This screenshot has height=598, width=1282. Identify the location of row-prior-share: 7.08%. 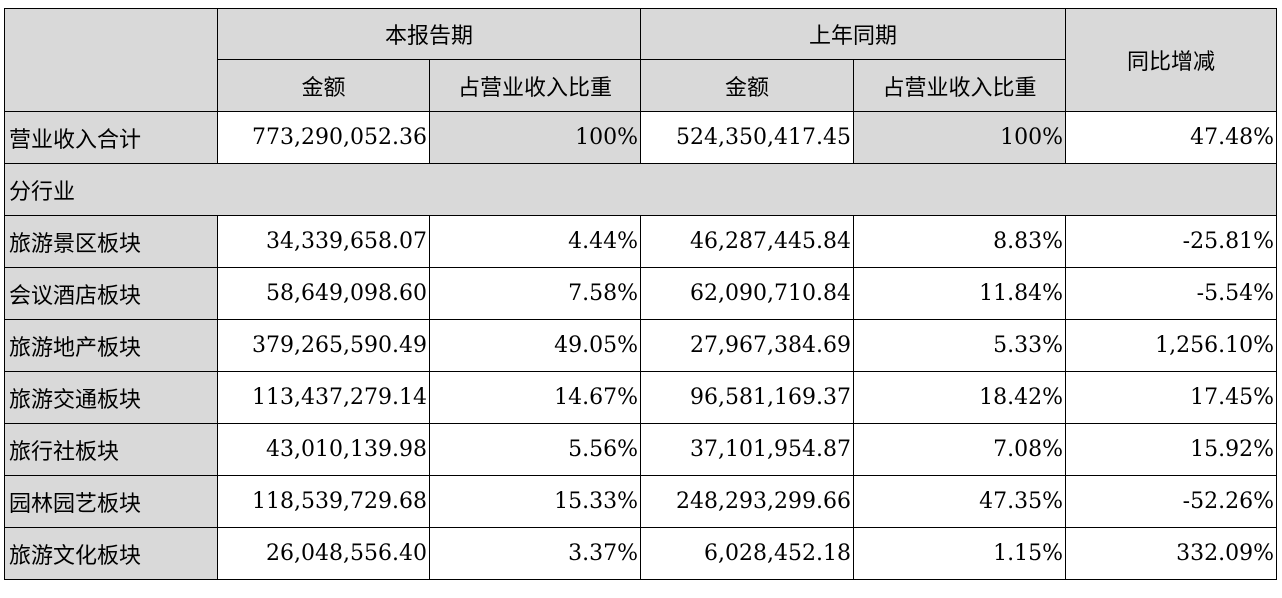
(959, 449).